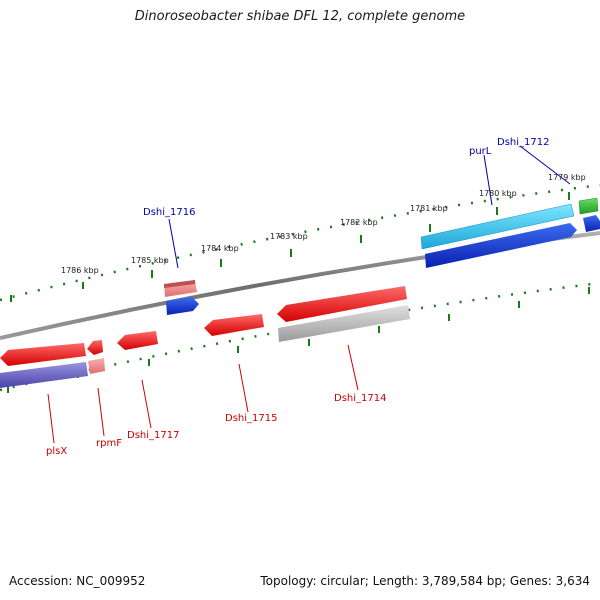 The image size is (600, 600). What do you see at coordinates (501, 245) in the screenshot?
I see `feature-purl-blue` at bounding box center [501, 245].